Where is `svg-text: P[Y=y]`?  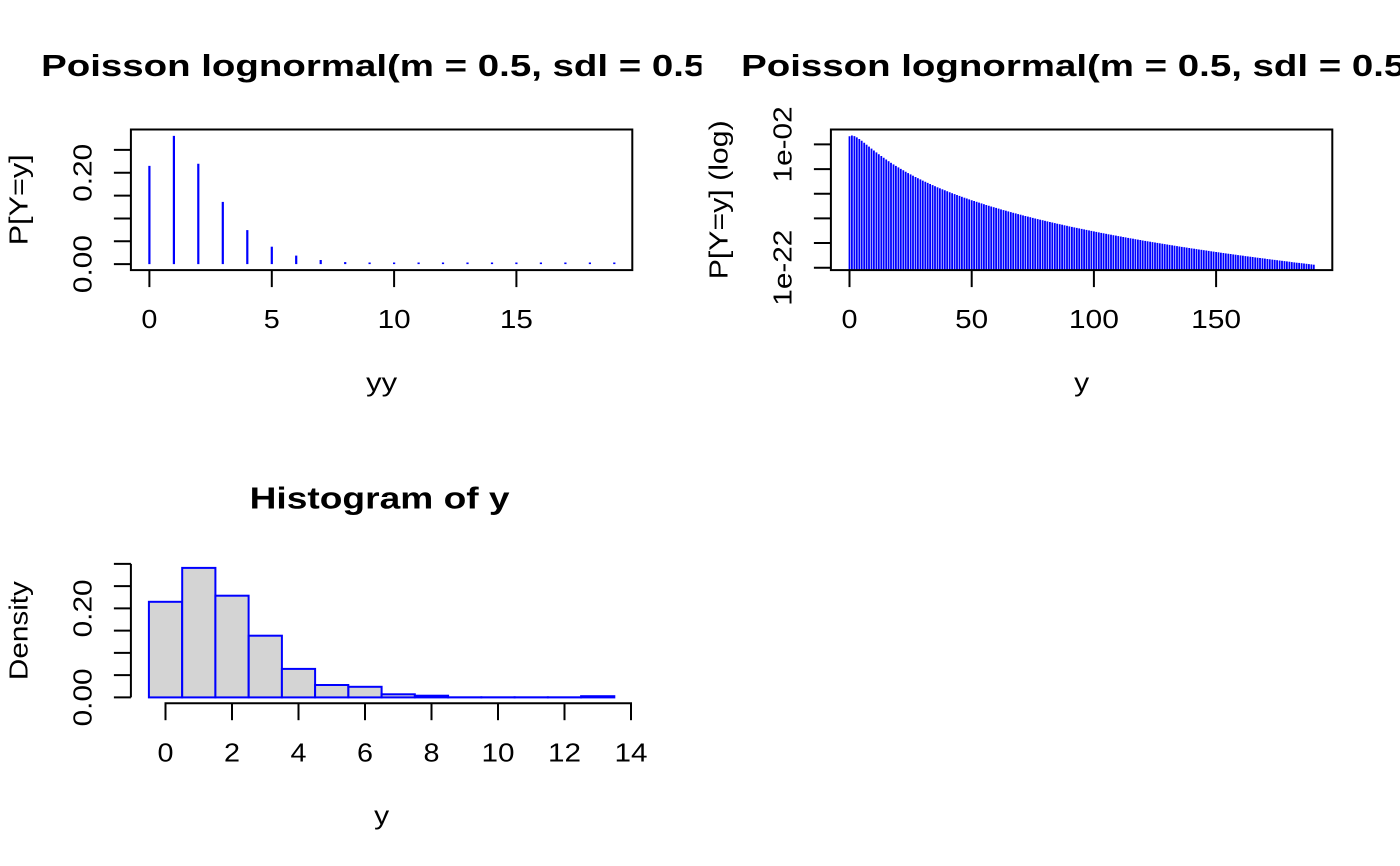
svg-text: P[Y=y] is located at coordinates (18, 199).